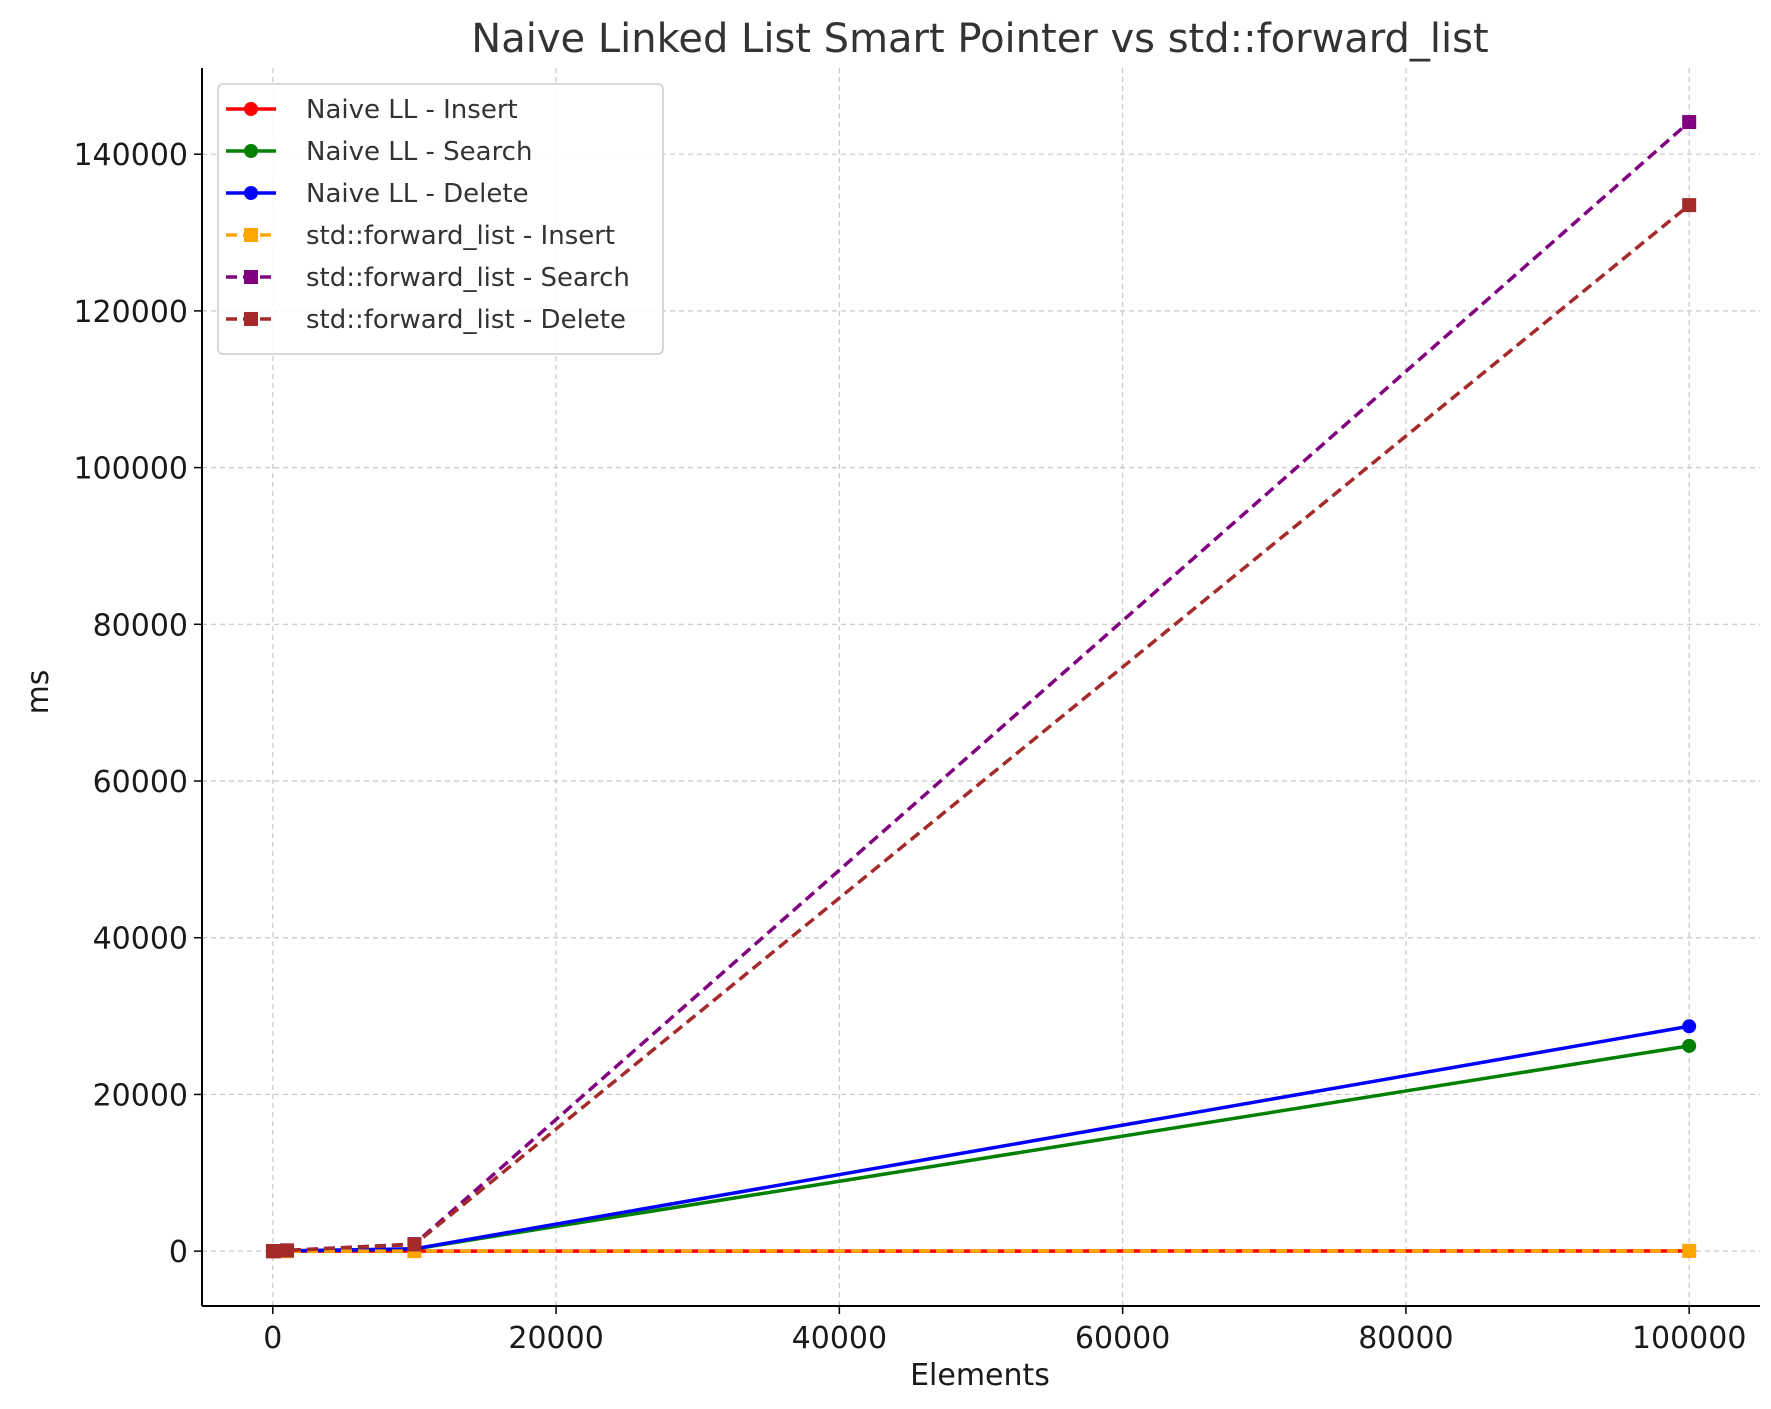 Image resolution: width=1771 pixels, height=1409 pixels. I want to click on y-tick-label-4: 80000, so click(140, 625).